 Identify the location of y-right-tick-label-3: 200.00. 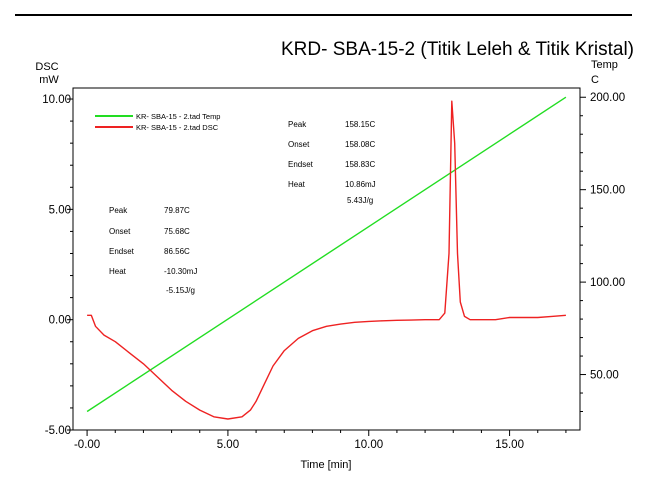
(607, 98).